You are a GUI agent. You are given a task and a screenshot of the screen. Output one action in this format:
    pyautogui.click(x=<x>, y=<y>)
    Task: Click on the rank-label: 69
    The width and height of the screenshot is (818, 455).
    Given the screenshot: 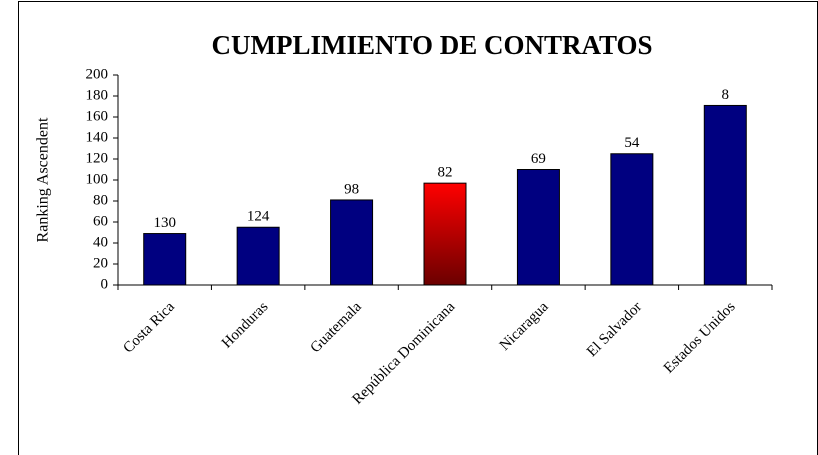 What is the action you would take?
    pyautogui.click(x=538, y=159)
    